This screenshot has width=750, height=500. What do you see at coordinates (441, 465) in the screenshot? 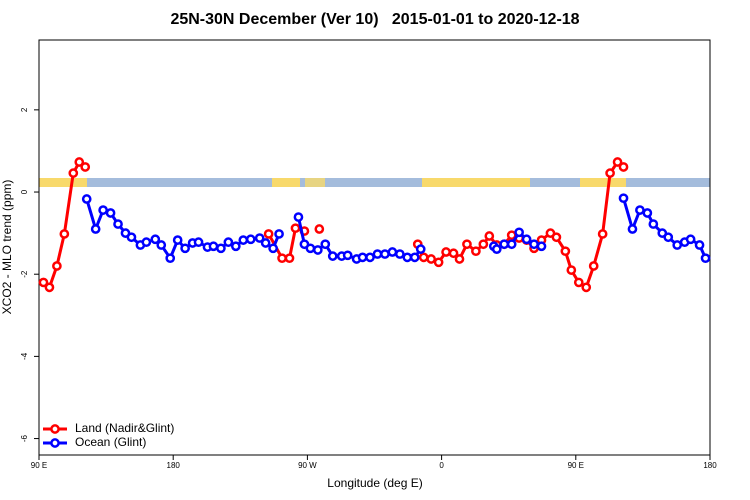
I see `x-tick-label: 0` at bounding box center [441, 465].